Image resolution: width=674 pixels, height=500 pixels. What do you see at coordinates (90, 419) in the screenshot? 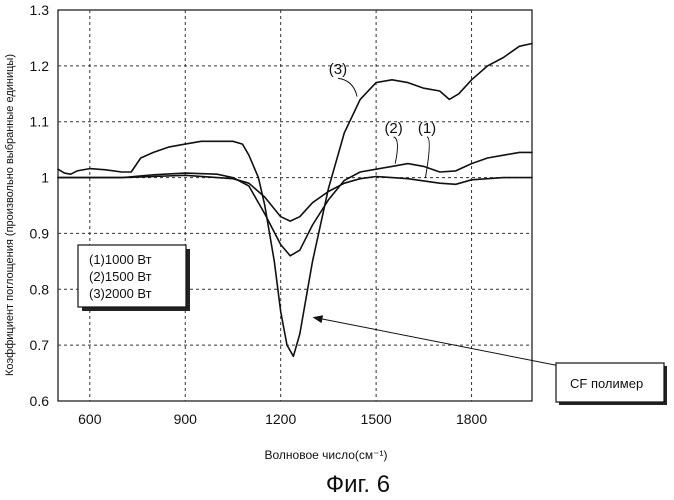
I see `x-tick-label: 600` at bounding box center [90, 419].